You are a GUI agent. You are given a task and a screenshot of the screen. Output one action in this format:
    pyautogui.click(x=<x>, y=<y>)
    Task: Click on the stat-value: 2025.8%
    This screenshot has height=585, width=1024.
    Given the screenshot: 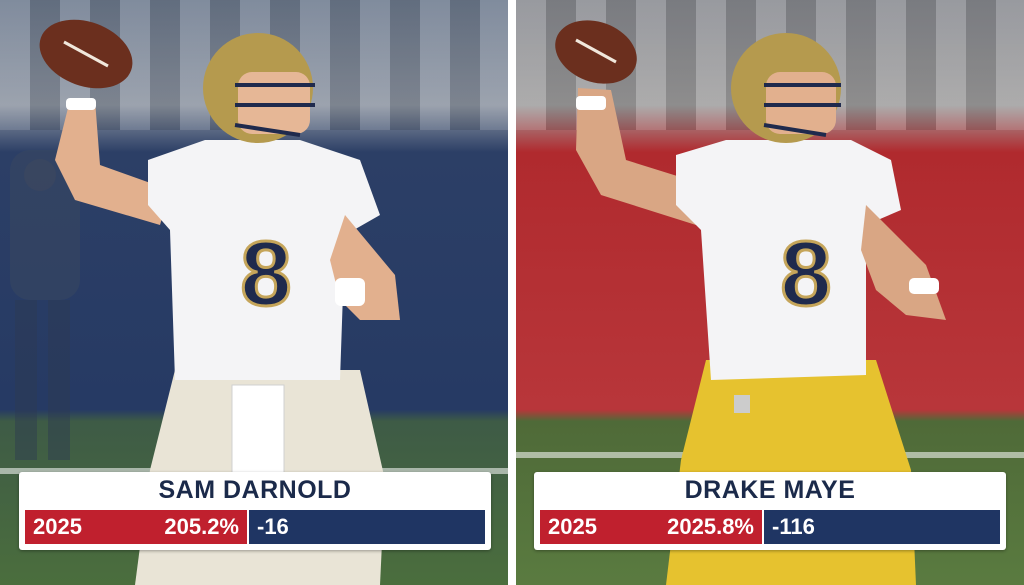 What is the action you would take?
    pyautogui.click(x=710, y=526)
    